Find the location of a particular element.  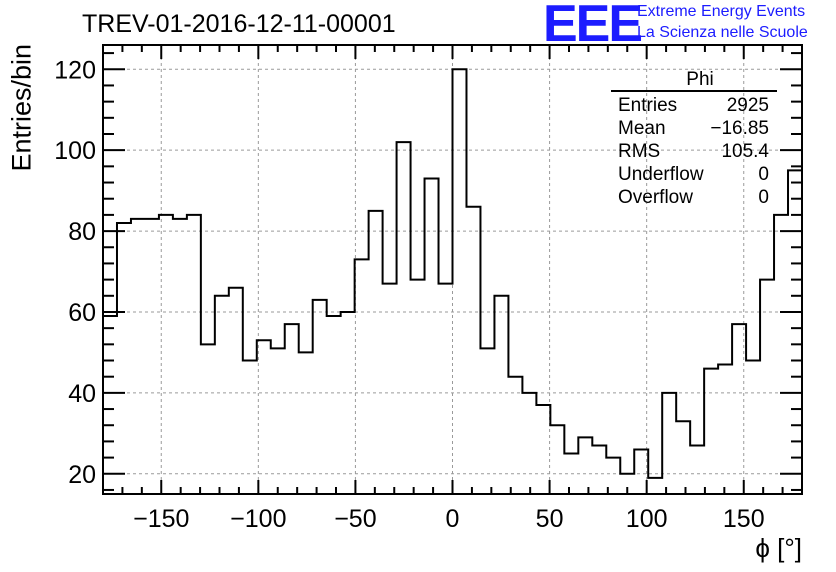

y-tick-label: 80 is located at coordinates (82, 232).